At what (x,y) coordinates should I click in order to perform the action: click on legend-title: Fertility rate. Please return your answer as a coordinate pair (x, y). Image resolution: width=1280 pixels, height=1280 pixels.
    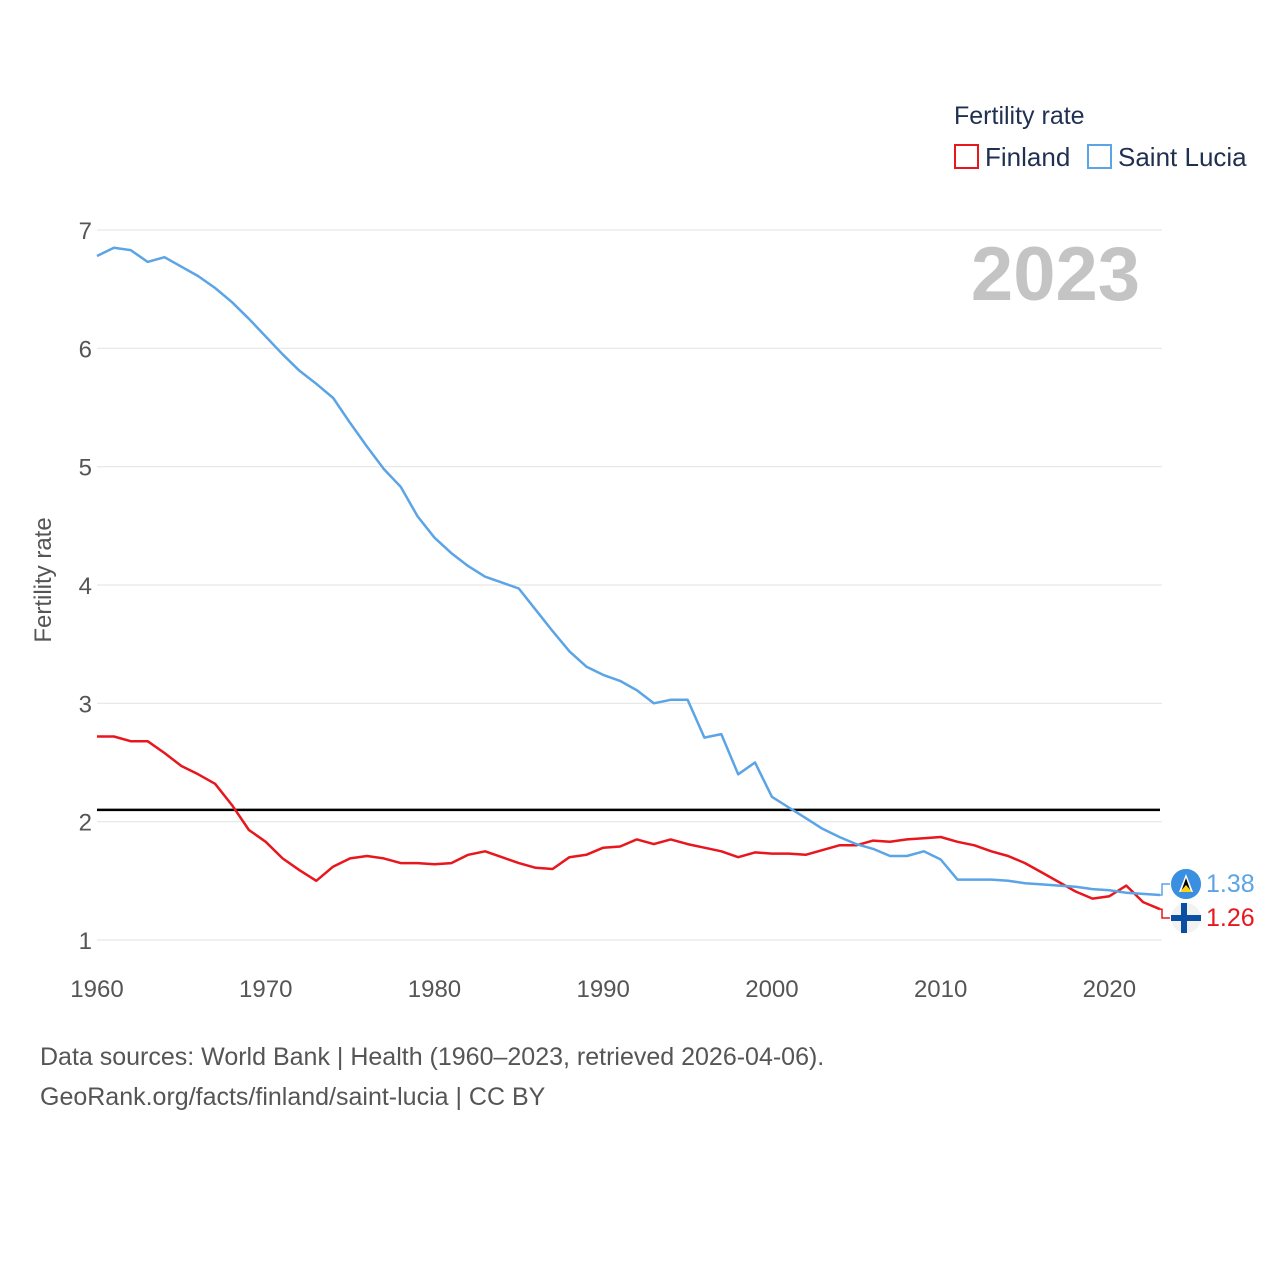
    Looking at the image, I should click on (1019, 116).